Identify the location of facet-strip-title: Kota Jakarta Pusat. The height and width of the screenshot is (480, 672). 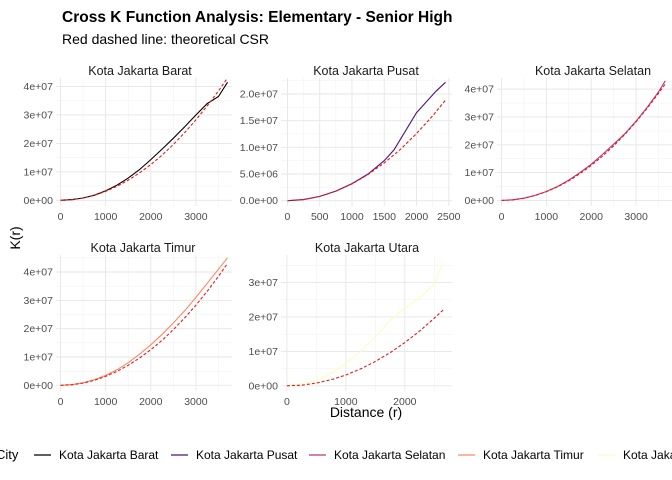
(366, 71).